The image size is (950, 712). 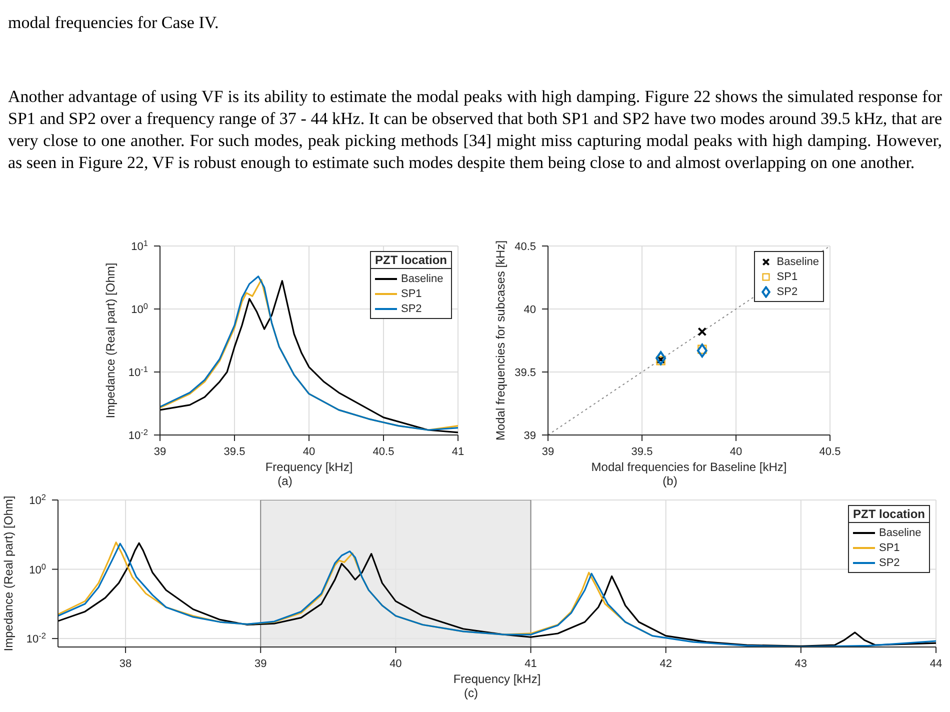 What do you see at coordinates (525, 247) in the screenshot?
I see `y-tick-label: 40.5` at bounding box center [525, 247].